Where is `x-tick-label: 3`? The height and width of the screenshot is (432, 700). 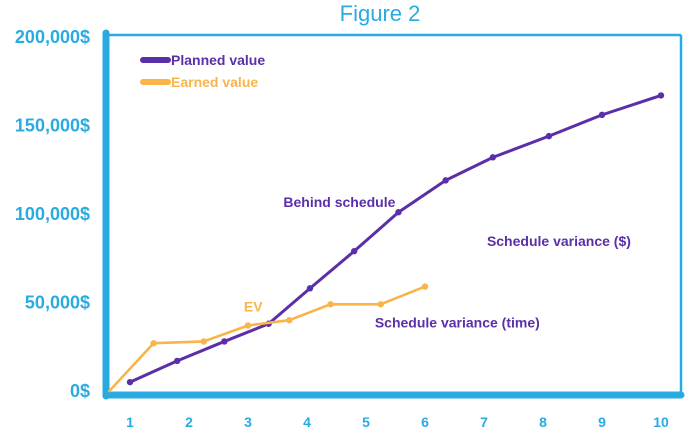
x-tick-label: 3 is located at coordinates (248, 422).